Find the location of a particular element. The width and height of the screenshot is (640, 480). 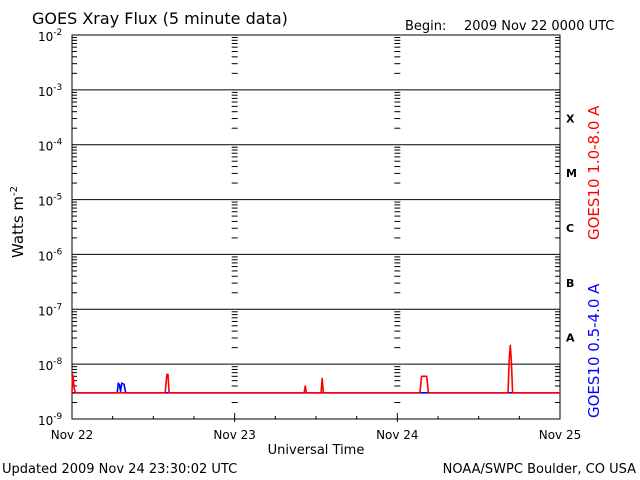

x-tick-label: Nov 24 is located at coordinates (397, 435).